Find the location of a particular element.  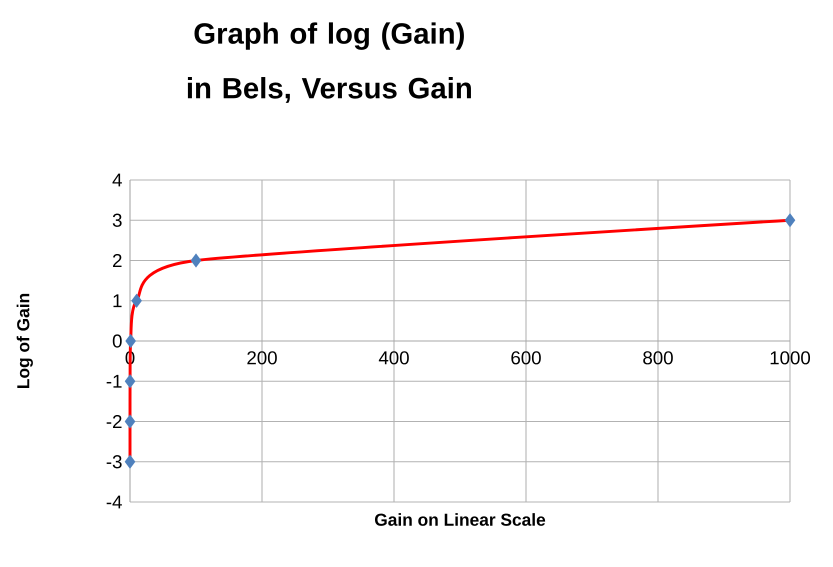

y-tick-label: -1 is located at coordinates (114, 381).